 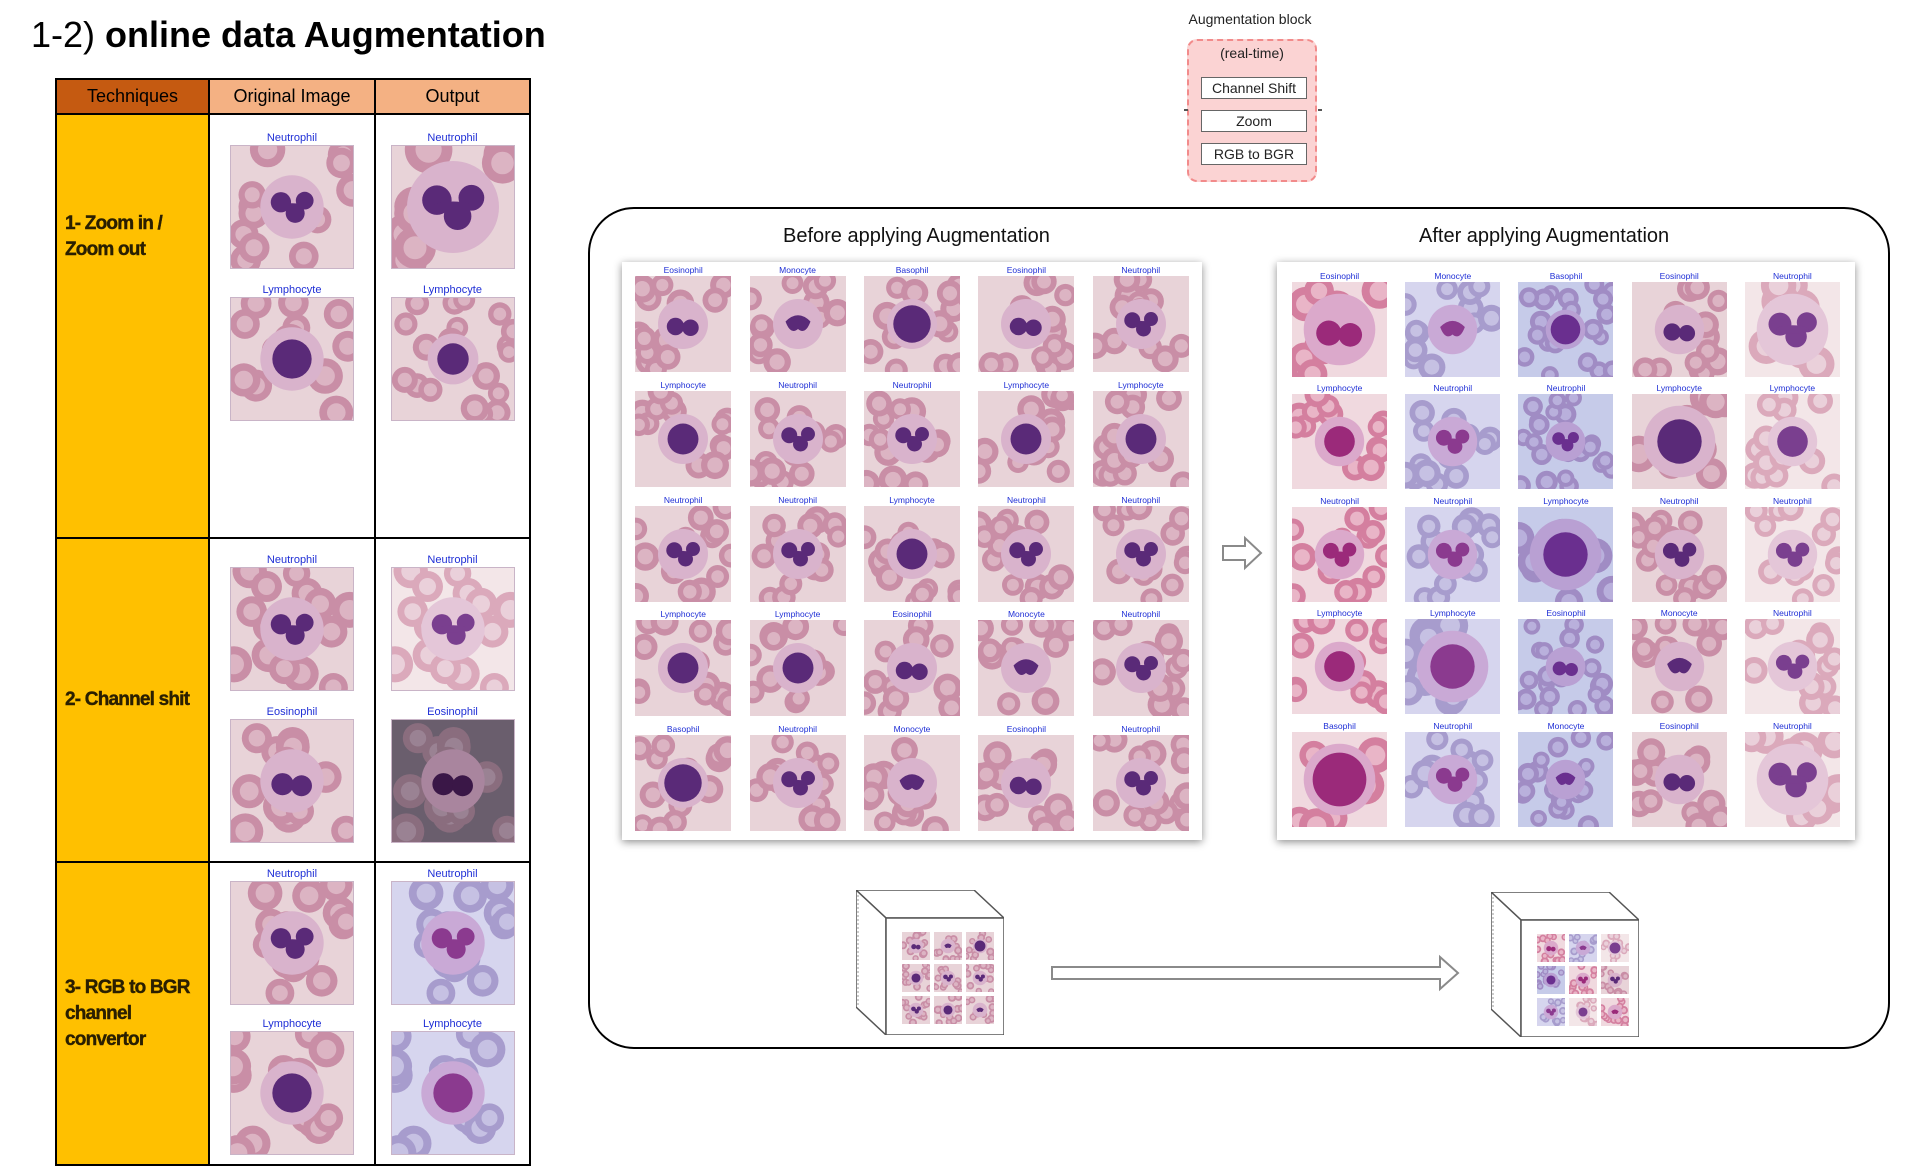 What do you see at coordinates (1254, 121) in the screenshot?
I see `zoom-button: Zoom` at bounding box center [1254, 121].